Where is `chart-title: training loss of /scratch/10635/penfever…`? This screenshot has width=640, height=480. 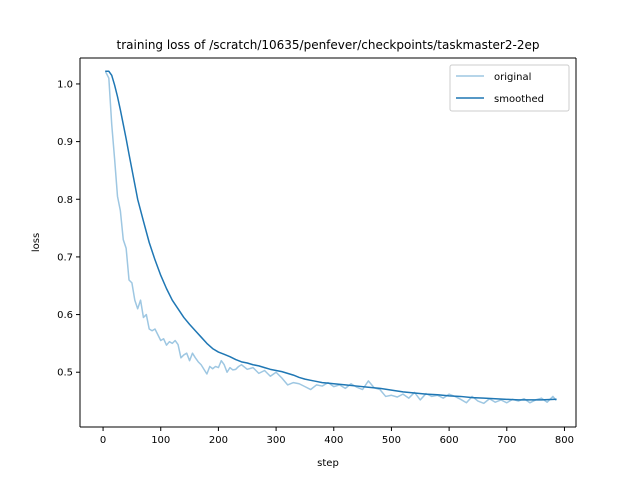
chart-title: training loss of /scratch/10635/penfever… is located at coordinates (328, 45).